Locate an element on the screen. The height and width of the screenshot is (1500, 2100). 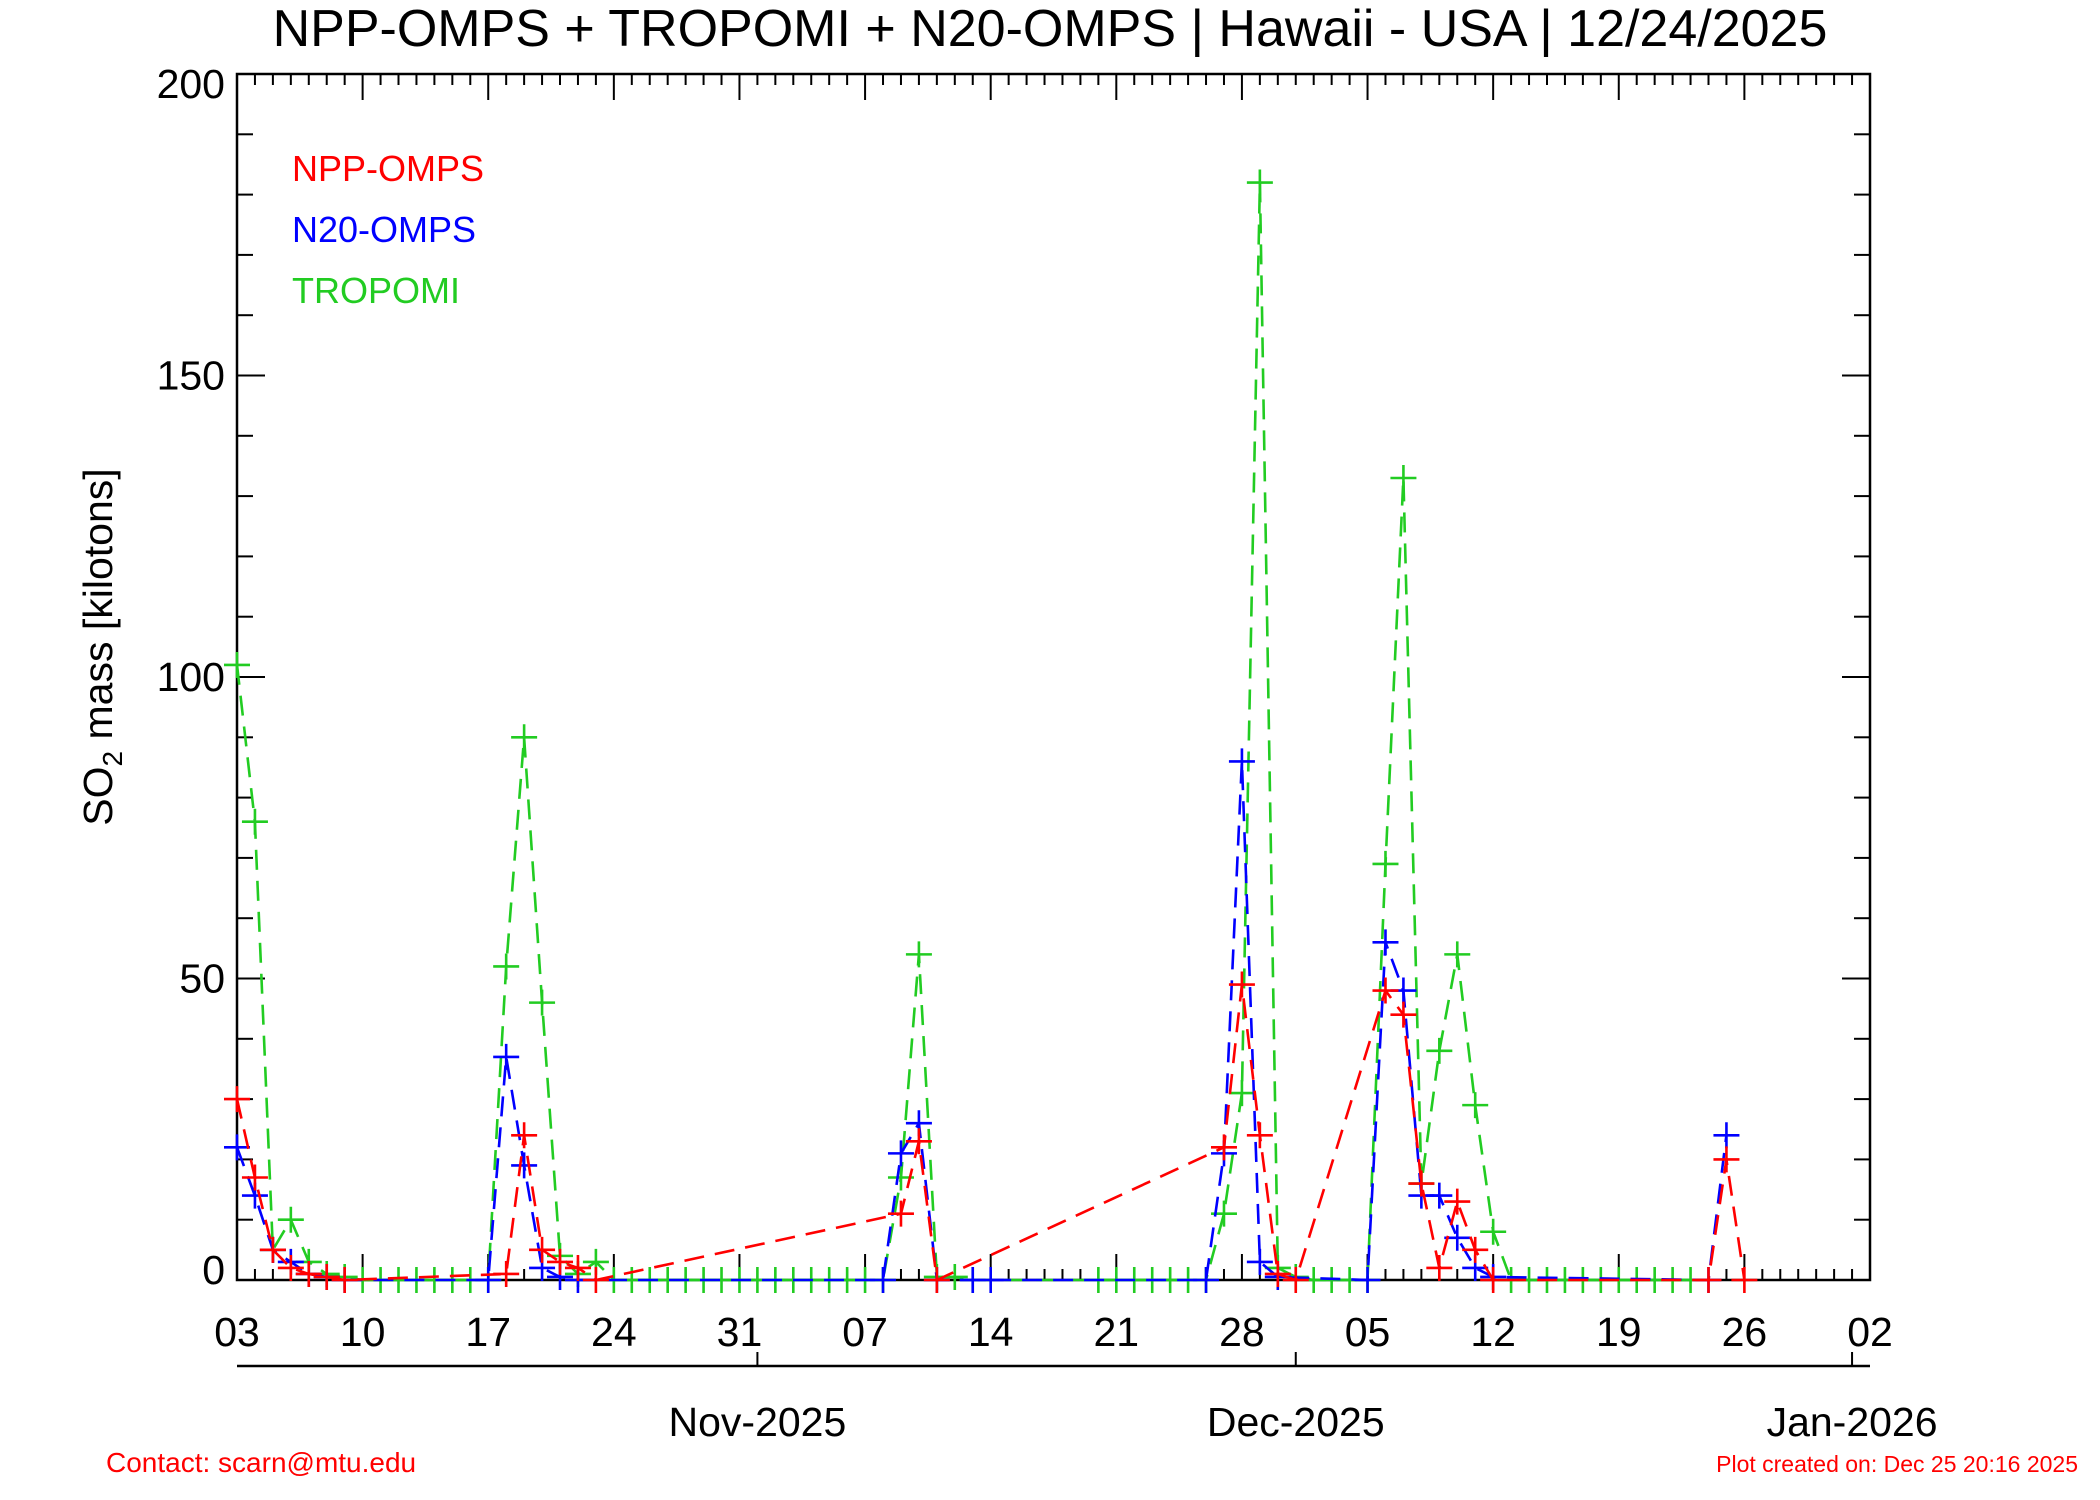
x-tick-label: 12 is located at coordinates (1493, 1332).